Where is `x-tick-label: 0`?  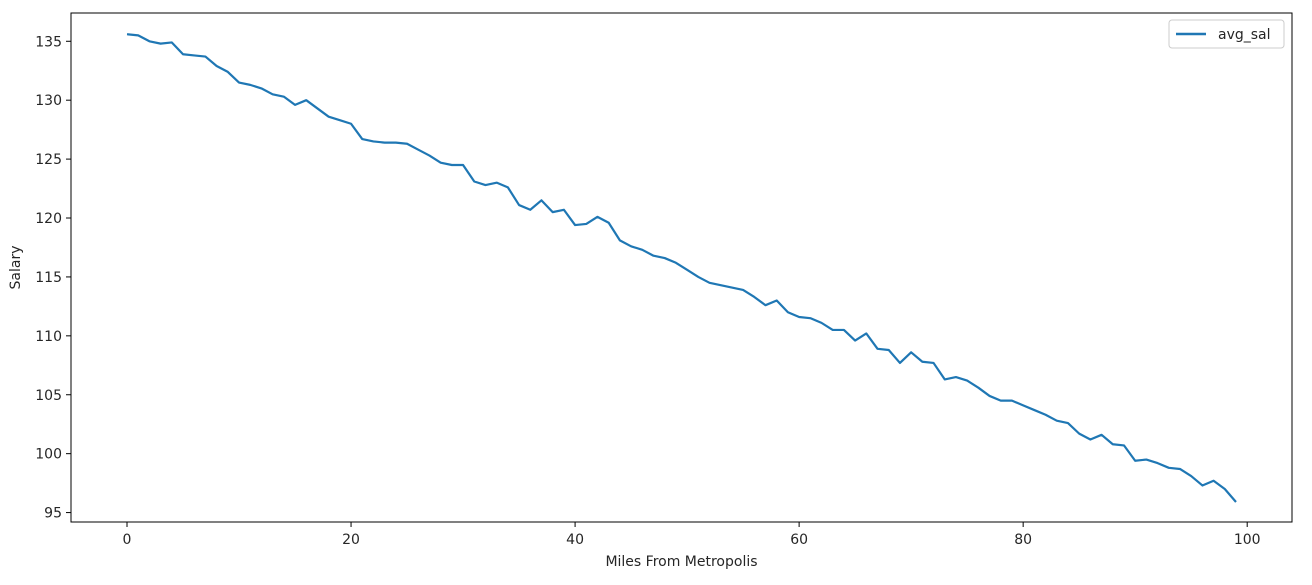
x-tick-label: 0 is located at coordinates (127, 540).